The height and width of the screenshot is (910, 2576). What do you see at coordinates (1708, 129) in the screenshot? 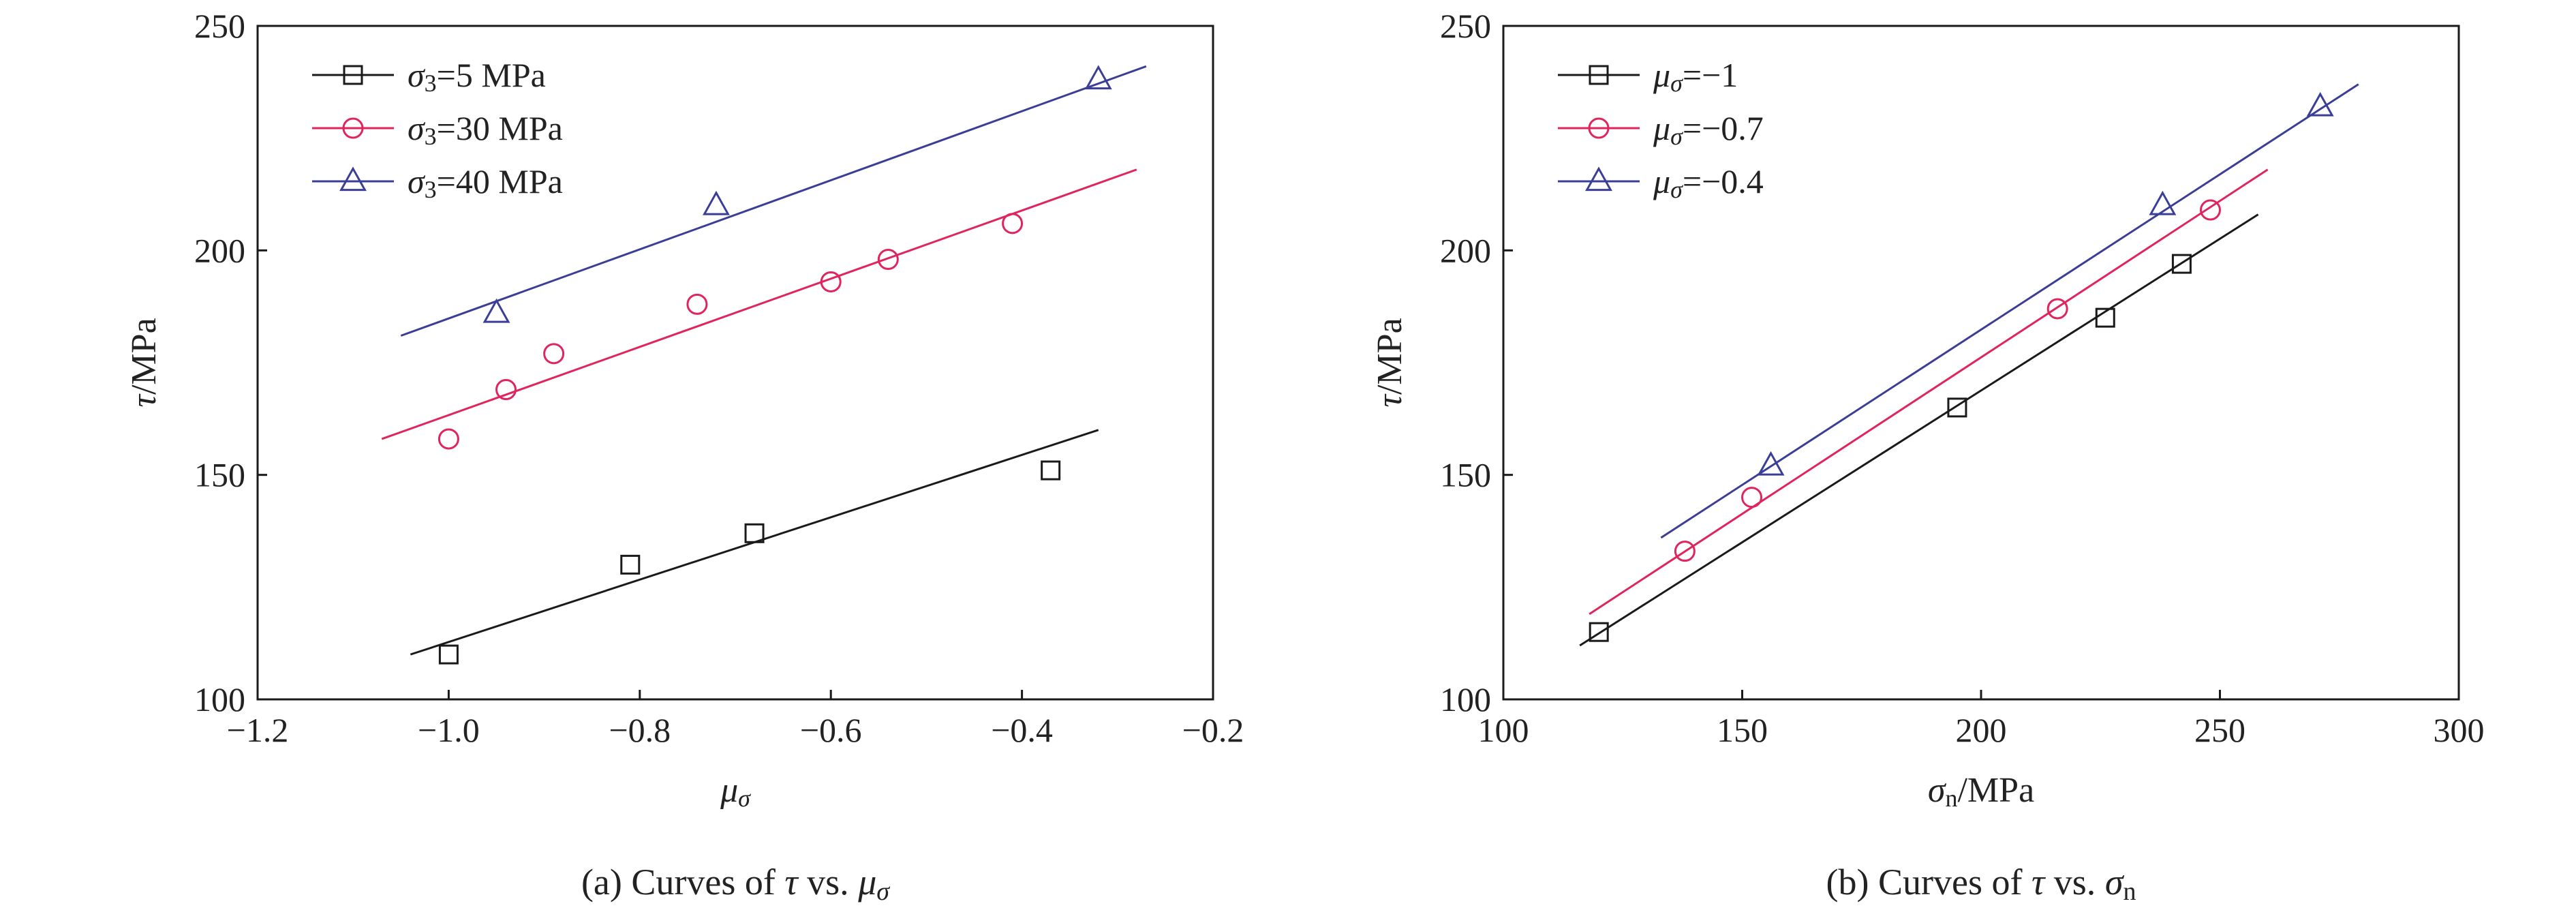
I see `legend-label: μσ=−0.7` at bounding box center [1708, 129].